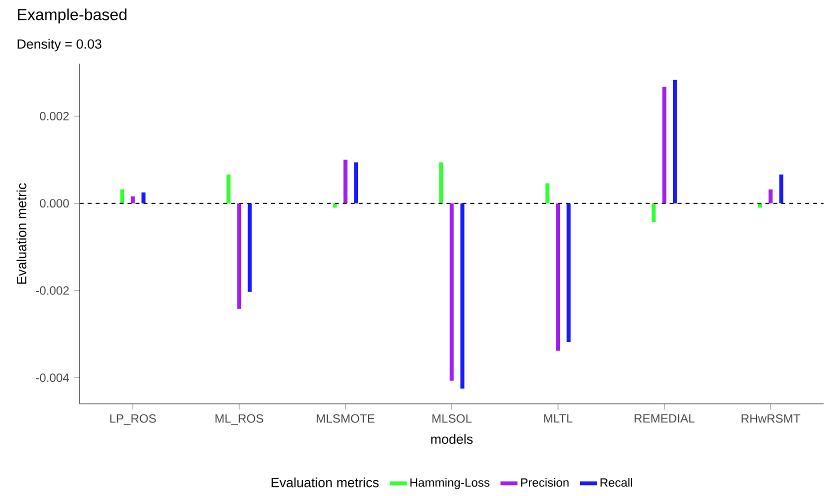  I want to click on x-axis-title: models, so click(452, 439).